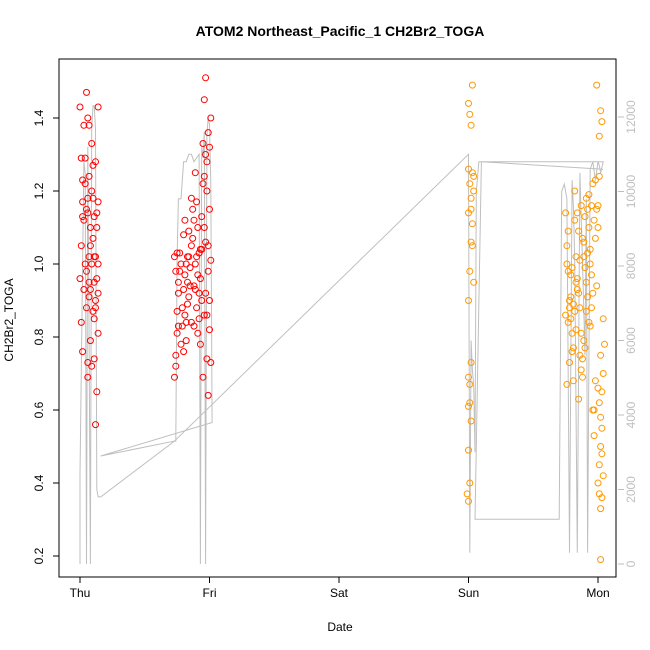 Image resolution: width=650 pixels, height=650 pixels. Describe the element at coordinates (39, 117) in the screenshot. I see `y-tick-label: 1.4` at that location.